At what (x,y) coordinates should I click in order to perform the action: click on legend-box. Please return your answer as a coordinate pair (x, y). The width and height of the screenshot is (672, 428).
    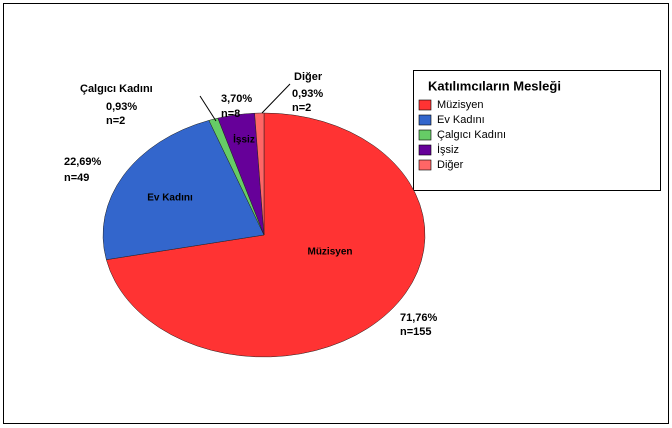
    Looking at the image, I should click on (537, 130).